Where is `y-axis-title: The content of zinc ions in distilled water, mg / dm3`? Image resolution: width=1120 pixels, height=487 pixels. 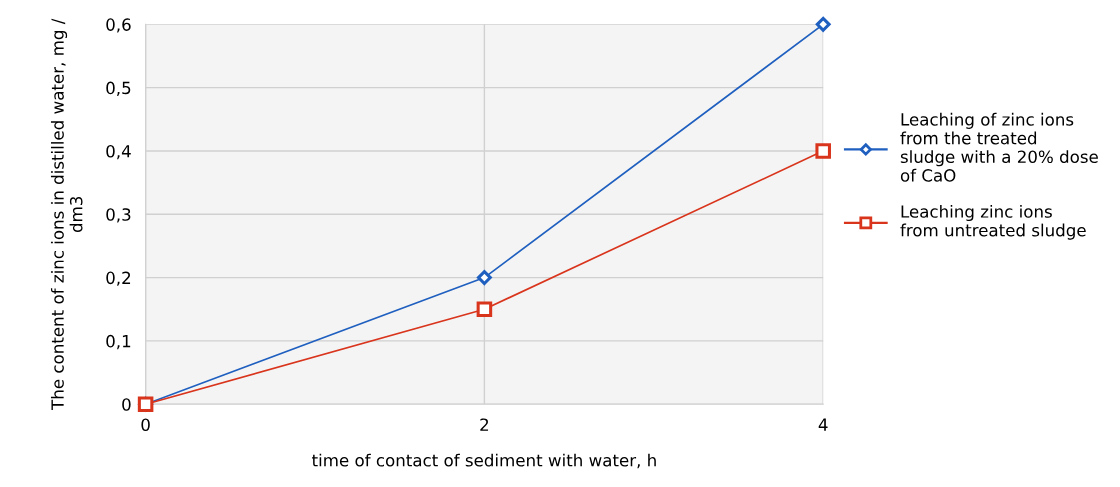
y-axis-title: The content of zinc ions in distilled water, mg / dm3 is located at coordinates (66, 214).